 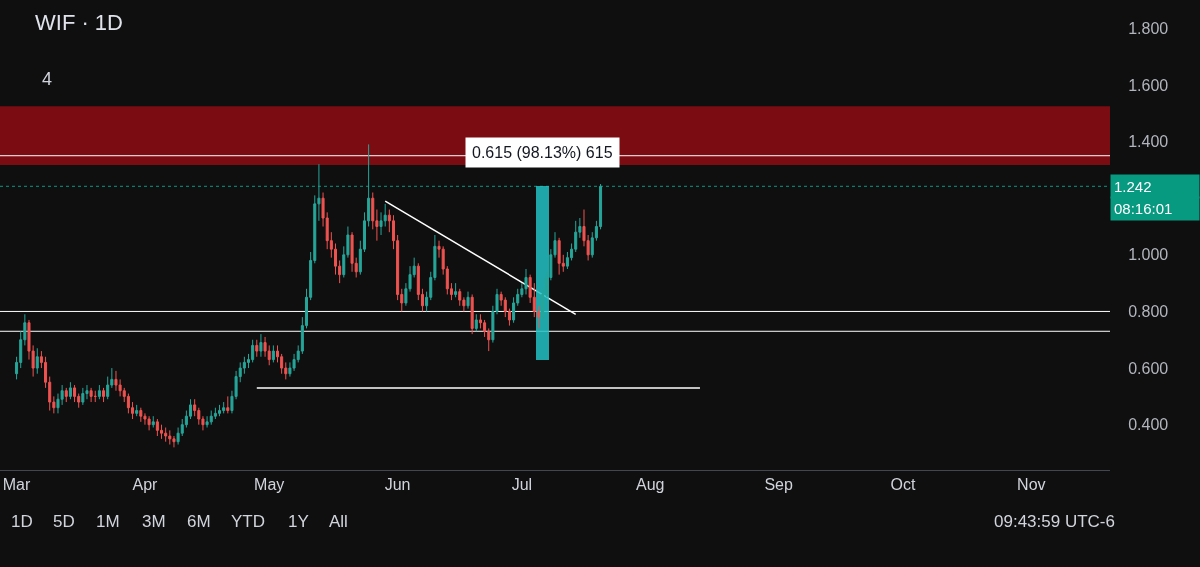 I want to click on text: YTD, so click(x=248, y=521).